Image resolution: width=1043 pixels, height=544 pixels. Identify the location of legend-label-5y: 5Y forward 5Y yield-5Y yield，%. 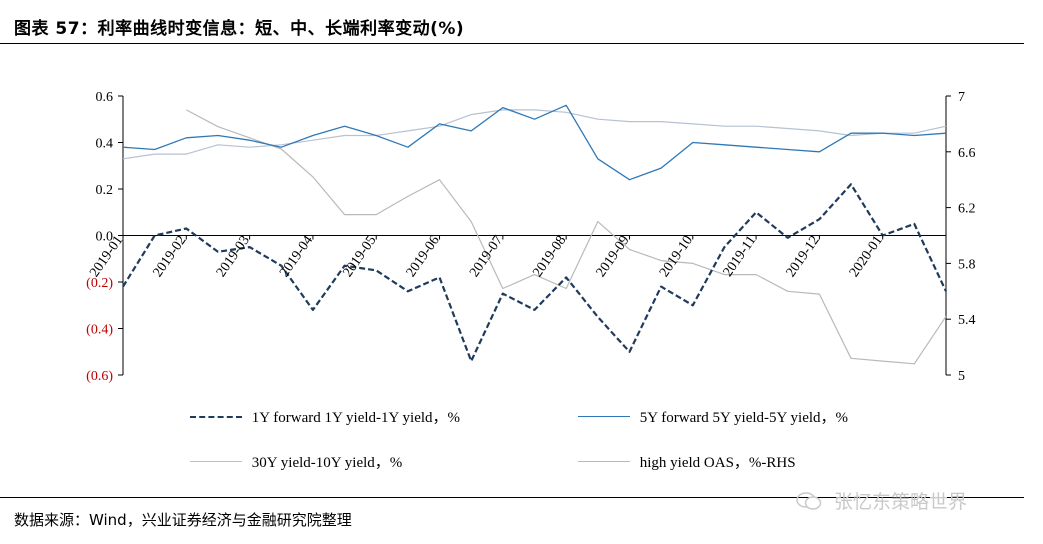
(744, 418).